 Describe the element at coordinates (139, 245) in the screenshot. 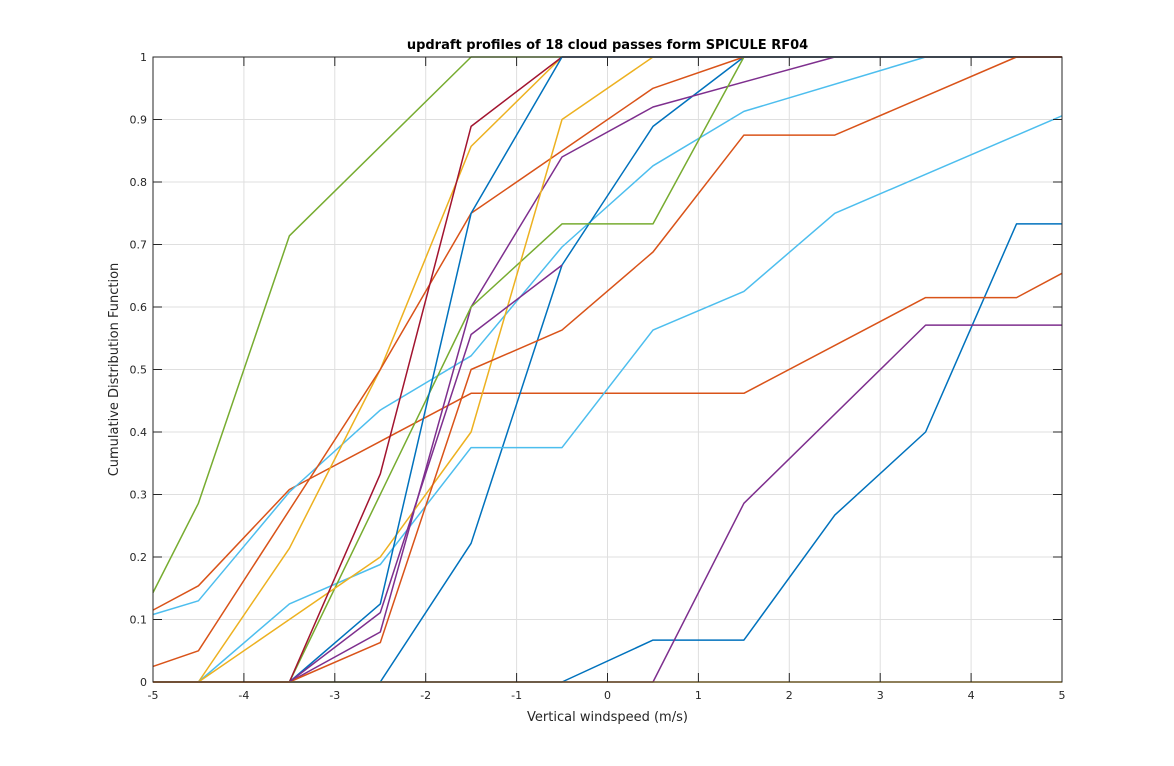

I see `y-tick-label: 0.7` at that location.